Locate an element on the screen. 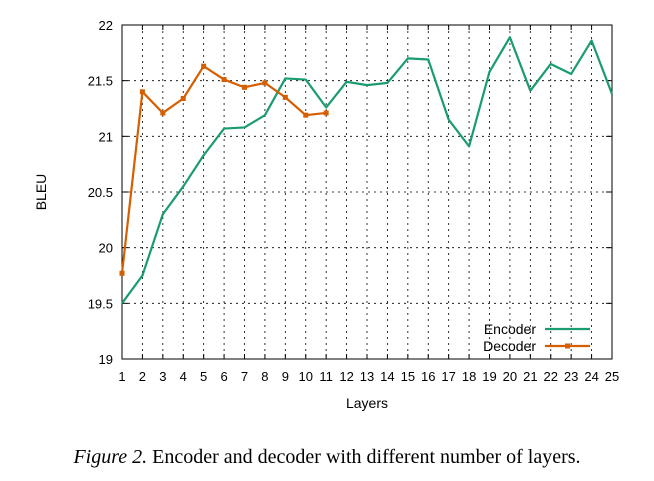 The image size is (654, 481). x-tick-label: 1 is located at coordinates (121, 376).